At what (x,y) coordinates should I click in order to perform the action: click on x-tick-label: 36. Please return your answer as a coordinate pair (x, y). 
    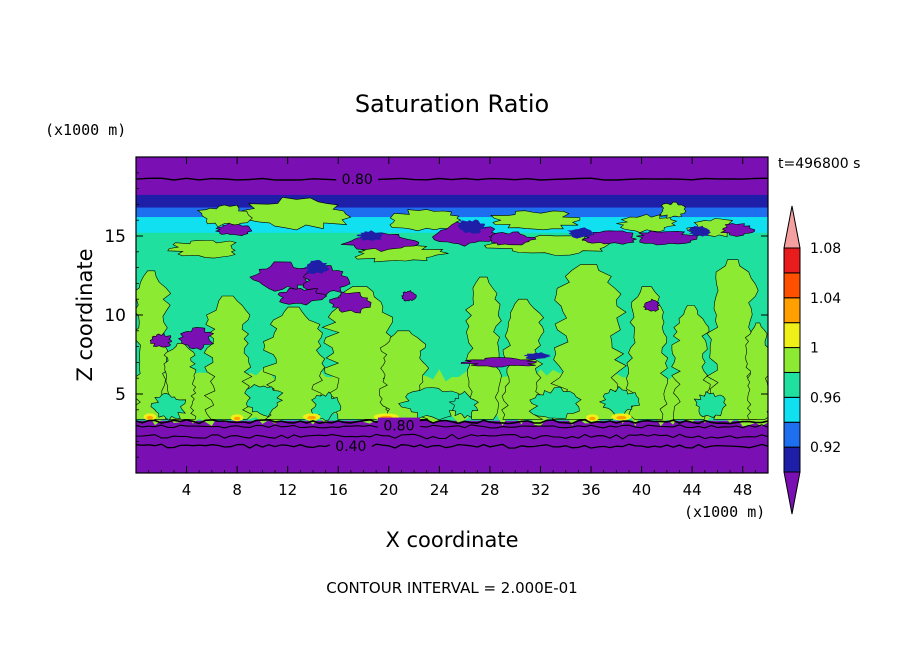
    Looking at the image, I should click on (590, 490).